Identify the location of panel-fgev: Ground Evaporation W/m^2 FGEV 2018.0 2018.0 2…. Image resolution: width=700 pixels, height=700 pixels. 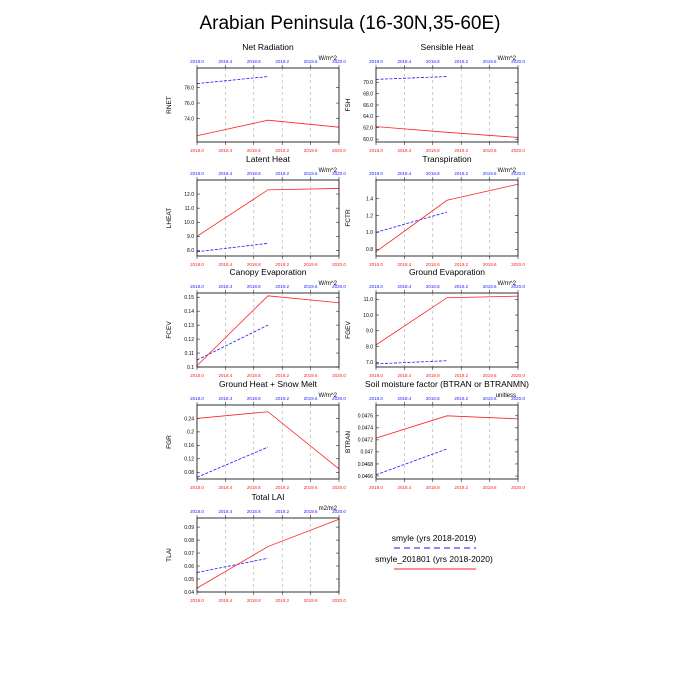
(435, 322).